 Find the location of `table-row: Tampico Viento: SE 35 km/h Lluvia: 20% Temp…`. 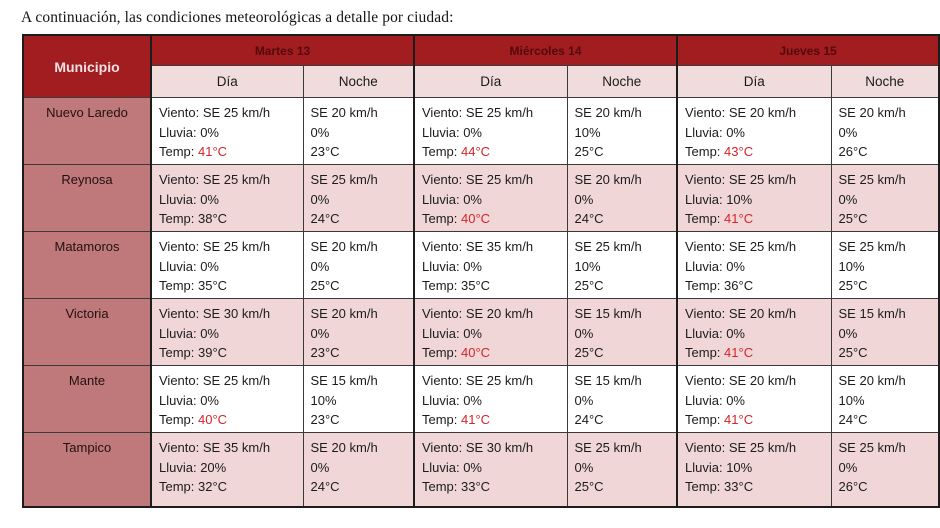

table-row: Tampico Viento: SE 35 km/h Lluvia: 20% Temp… is located at coordinates (481, 469).